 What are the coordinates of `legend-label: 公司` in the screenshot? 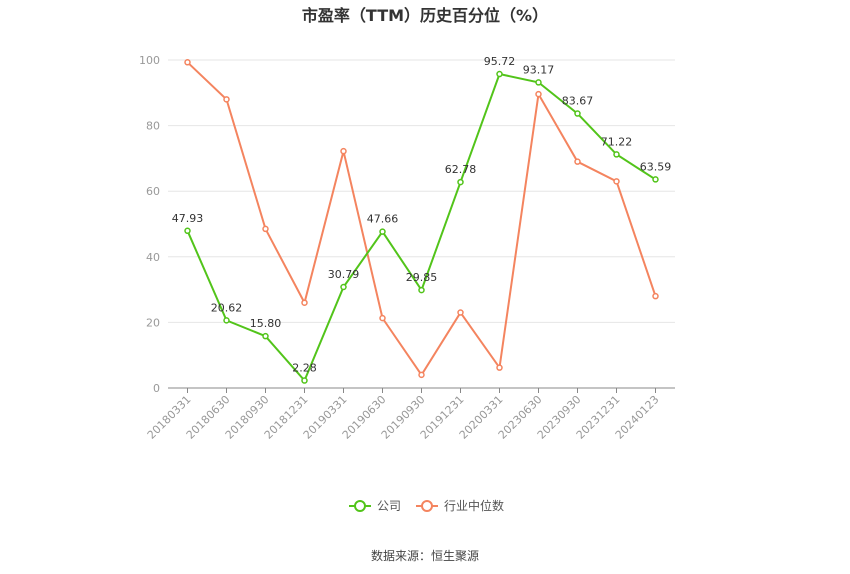 It's located at (389, 506).